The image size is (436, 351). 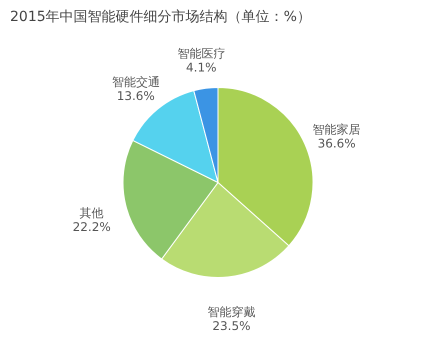 I want to click on slice-label: 智能家居, so click(x=336, y=129).